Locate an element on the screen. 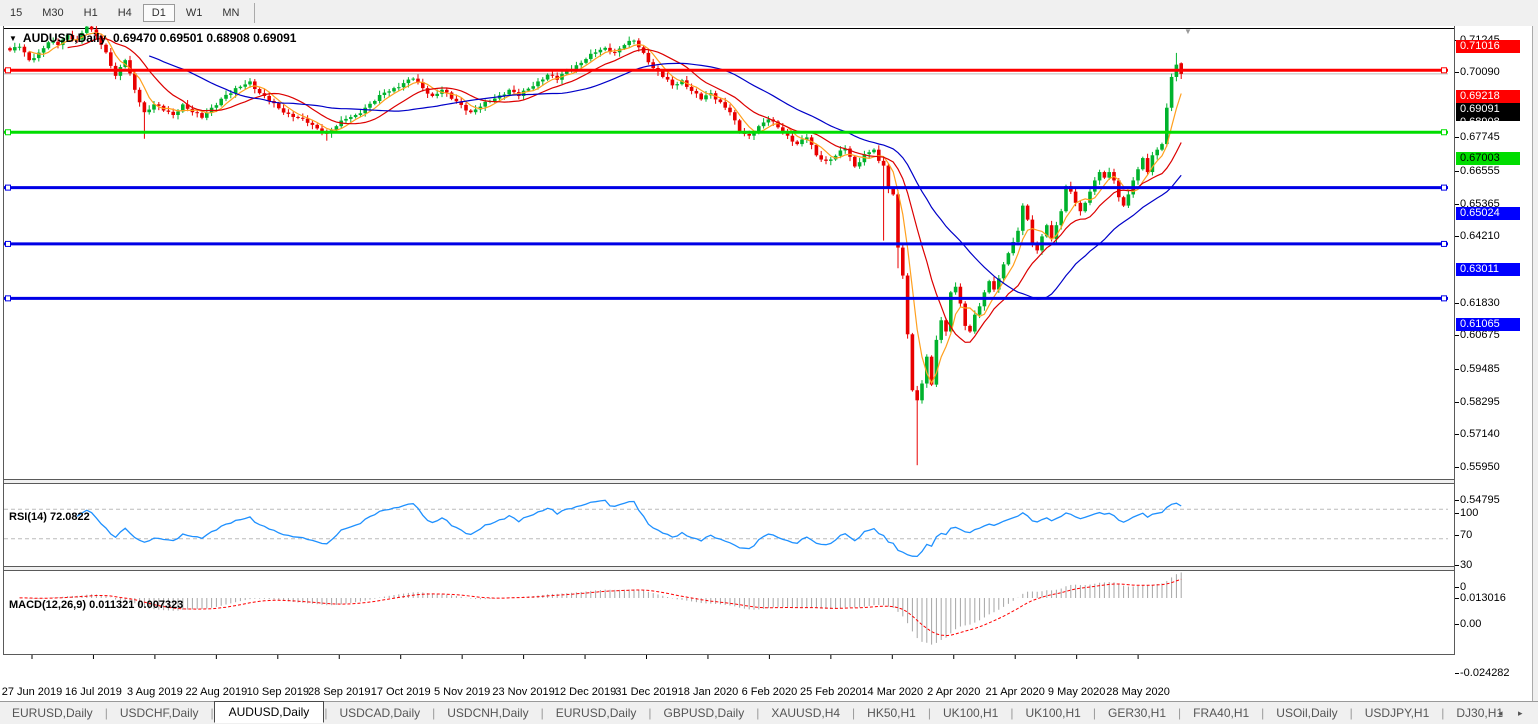 The image size is (1538, 724). macd-tick-label: 0.00 is located at coordinates (1468, 624).